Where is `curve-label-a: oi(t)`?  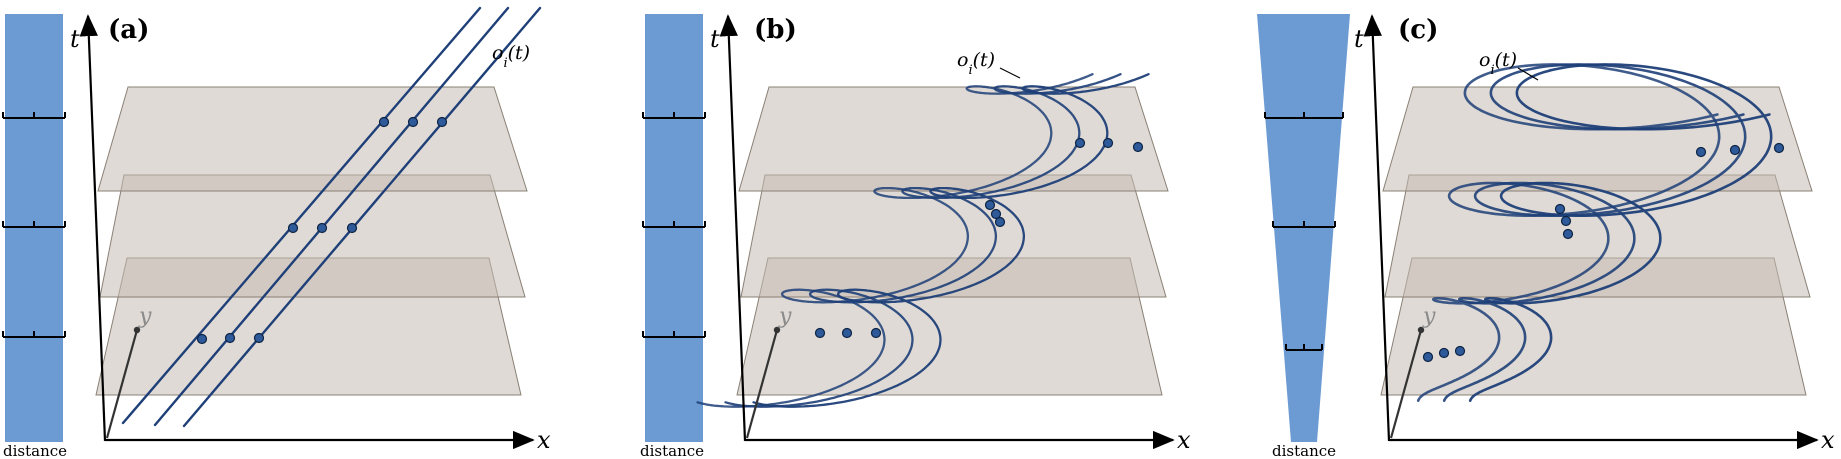
curve-label-a: oi(t) is located at coordinates (511, 56).